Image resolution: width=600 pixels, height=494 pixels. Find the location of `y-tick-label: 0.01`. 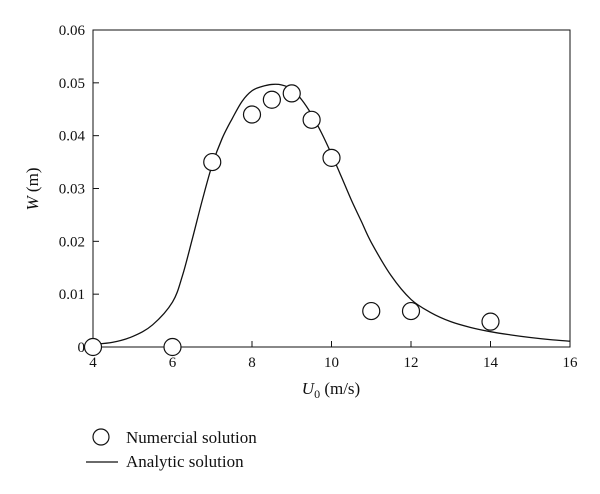

y-tick-label: 0.01 is located at coordinates (72, 295).